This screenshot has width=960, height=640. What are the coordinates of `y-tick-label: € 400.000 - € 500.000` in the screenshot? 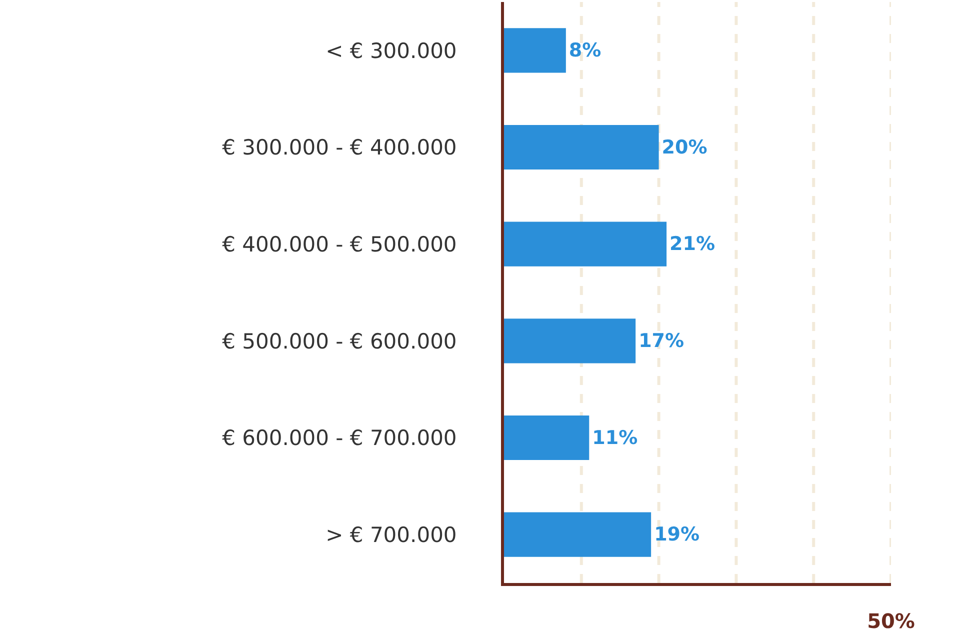 It's located at (339, 244).